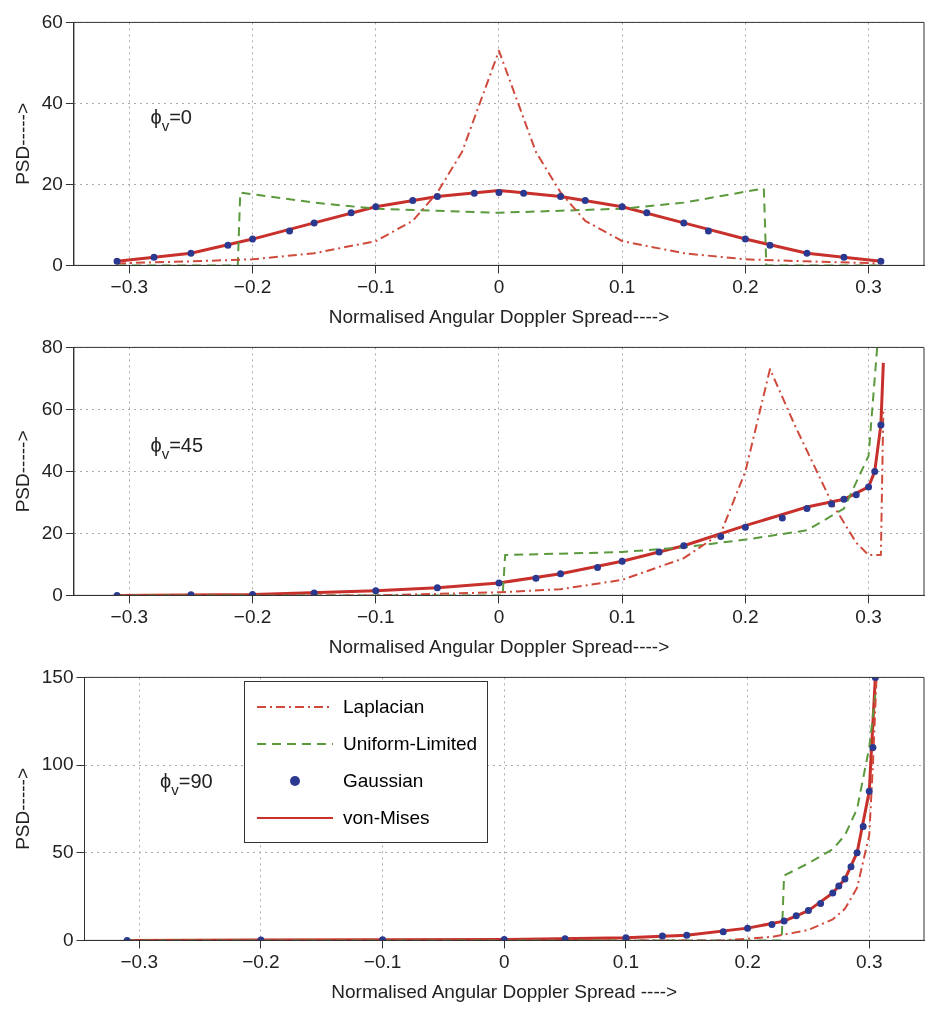 This screenshot has height=1020, width=952. What do you see at coordinates (383, 780) in the screenshot?
I see `legend-label: Gaussian` at bounding box center [383, 780].